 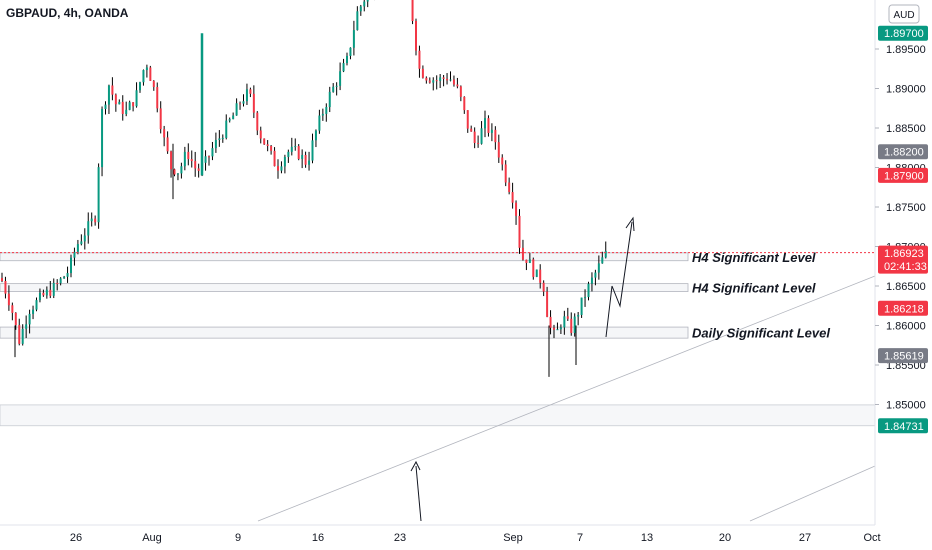 I want to click on price-tick-label: 1.89000, so click(x=906, y=90).